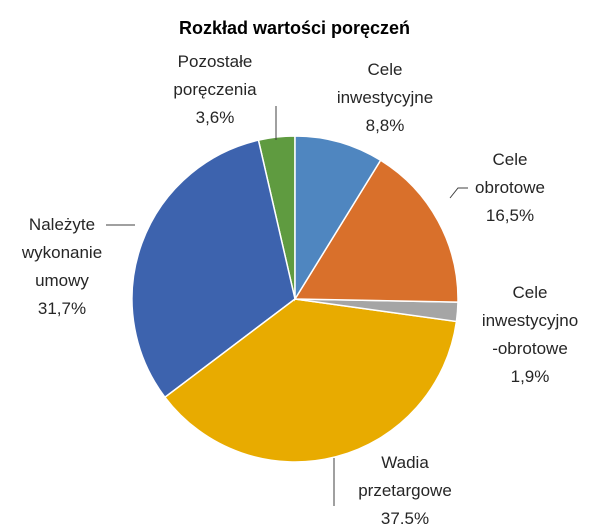  Describe the element at coordinates (385, 125) in the screenshot. I see `value-label: 8,8%` at that location.